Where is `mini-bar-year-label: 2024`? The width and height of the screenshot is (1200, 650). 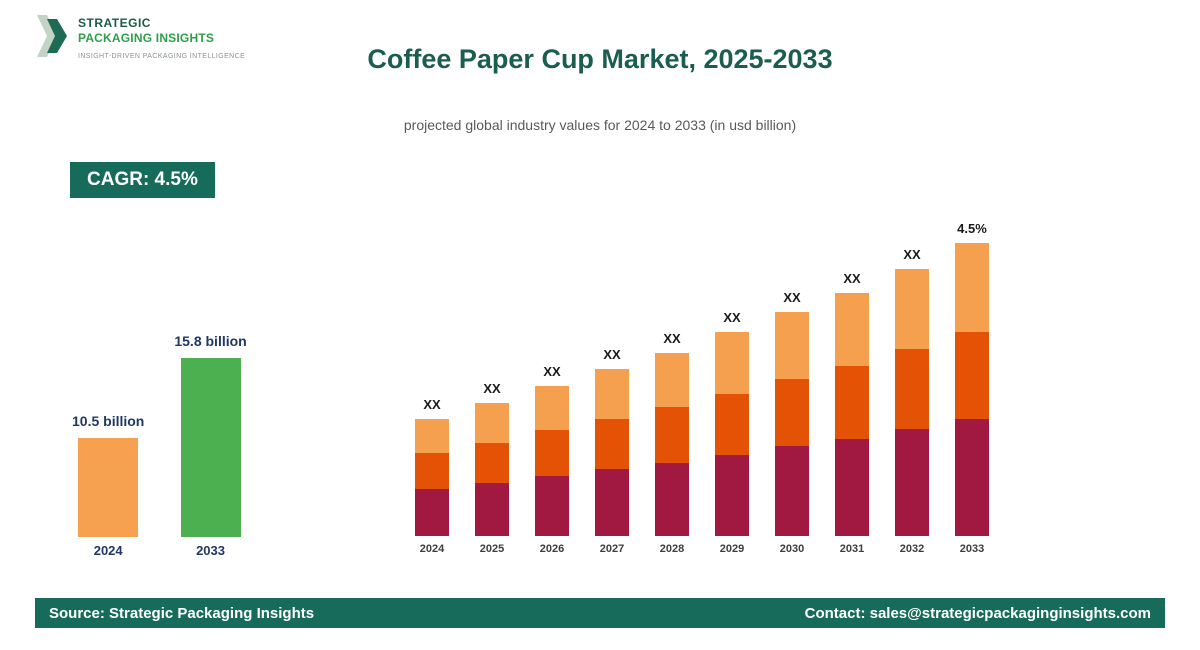 mini-bar-year-label: 2024 is located at coordinates (108, 550).